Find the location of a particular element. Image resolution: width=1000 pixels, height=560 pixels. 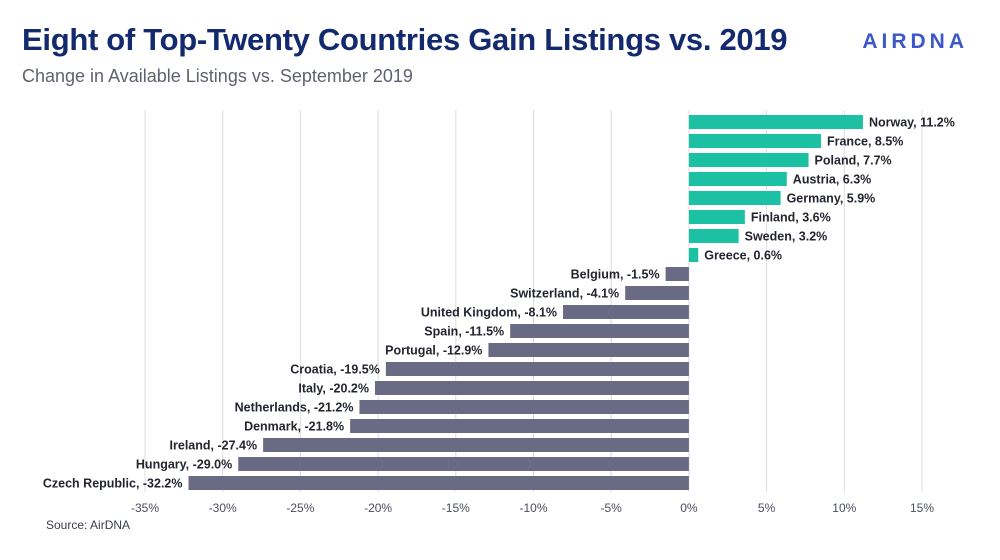

bar-data-label: Spain, -11.5% is located at coordinates (464, 332).